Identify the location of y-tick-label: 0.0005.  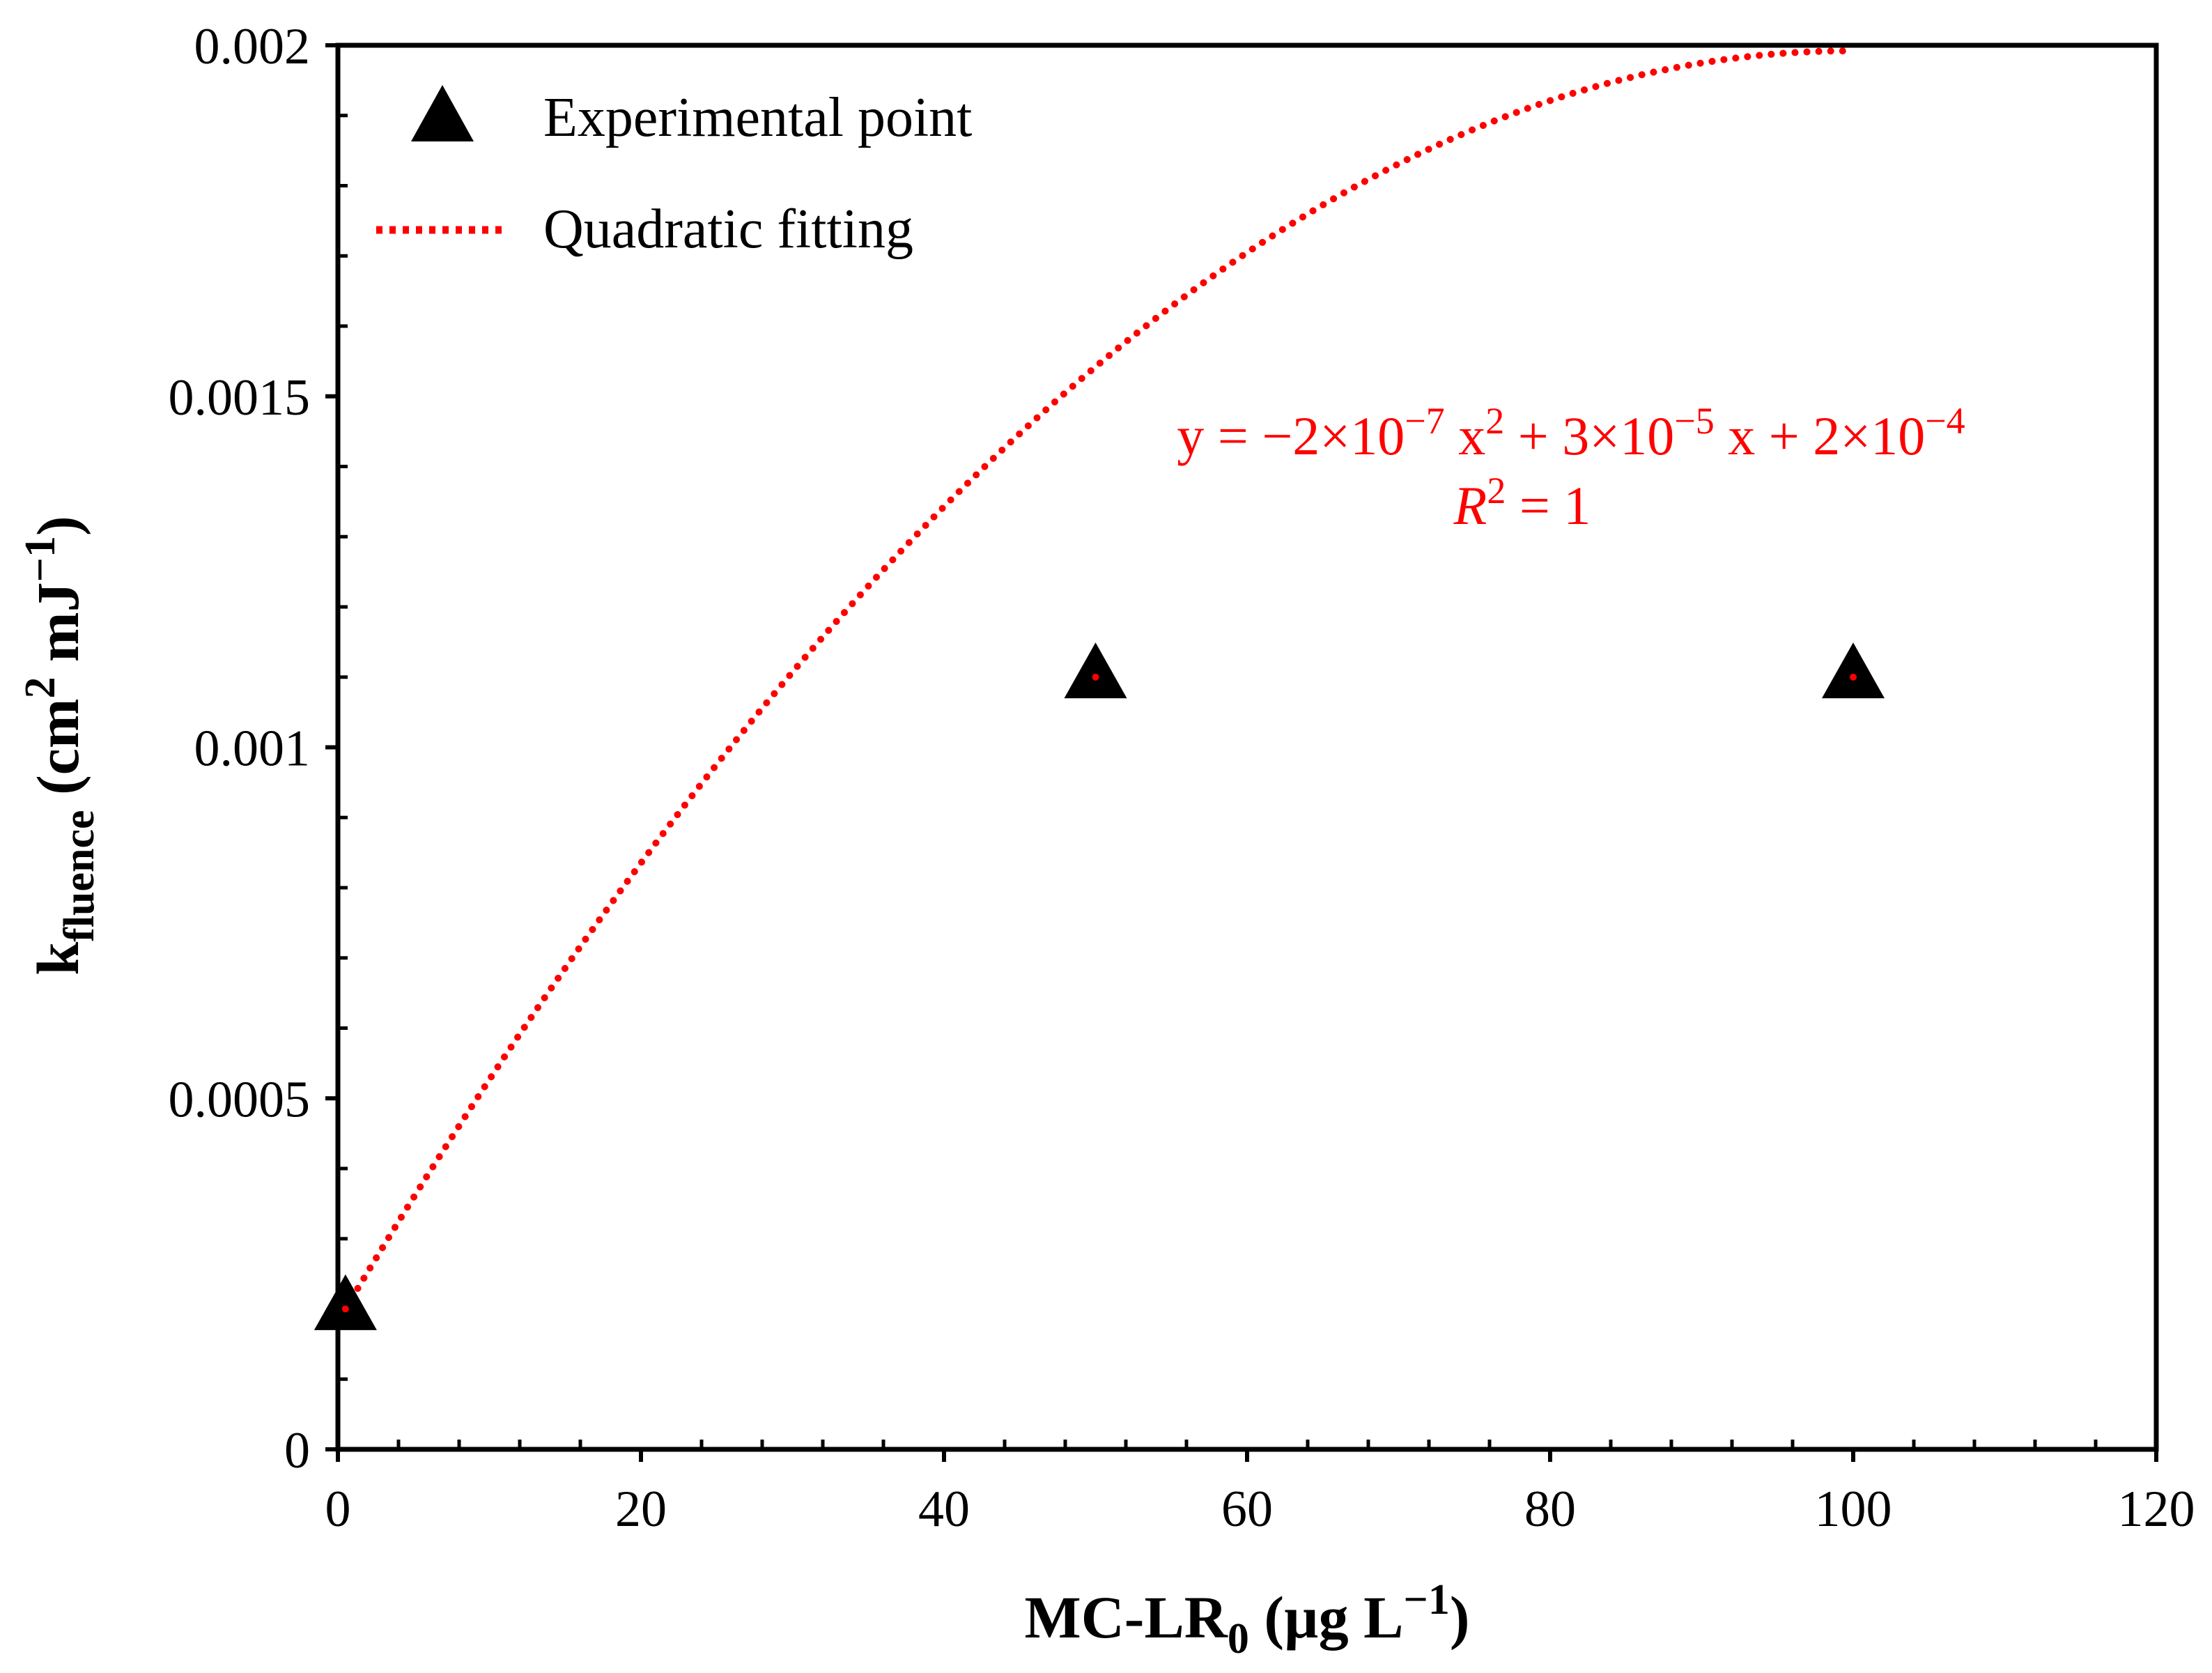
(240, 1099).